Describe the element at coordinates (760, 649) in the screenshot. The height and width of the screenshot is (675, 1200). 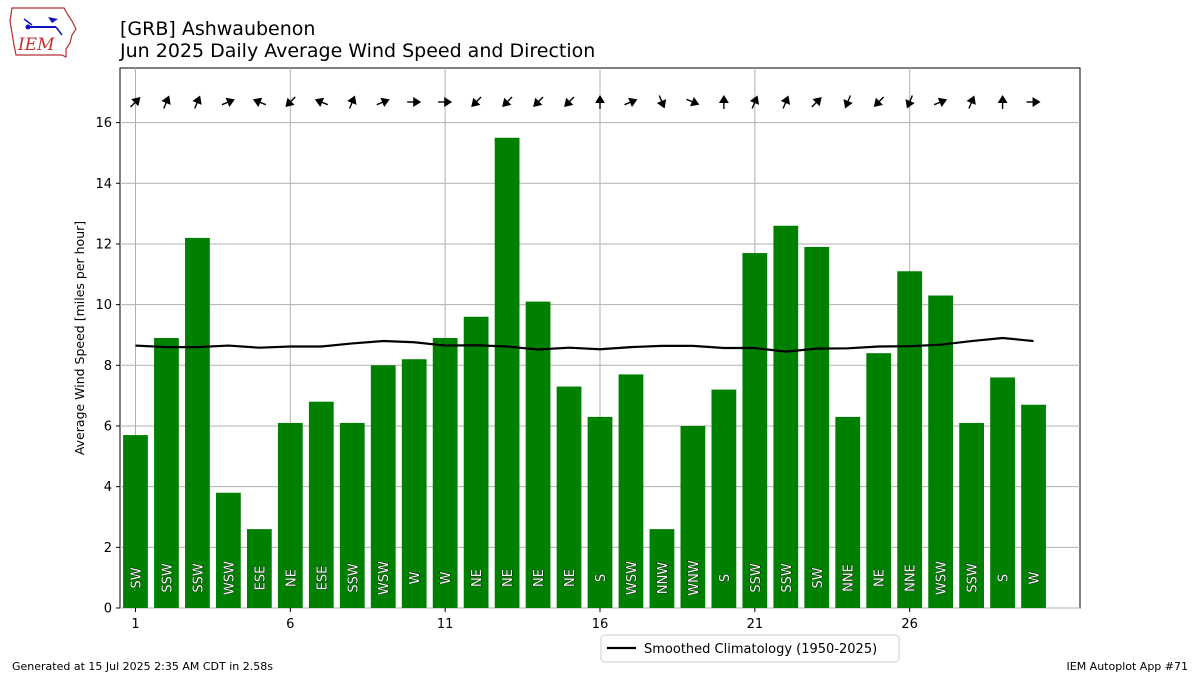
I see `legend-label: Smoothed Climatology (1950-2025)` at that location.